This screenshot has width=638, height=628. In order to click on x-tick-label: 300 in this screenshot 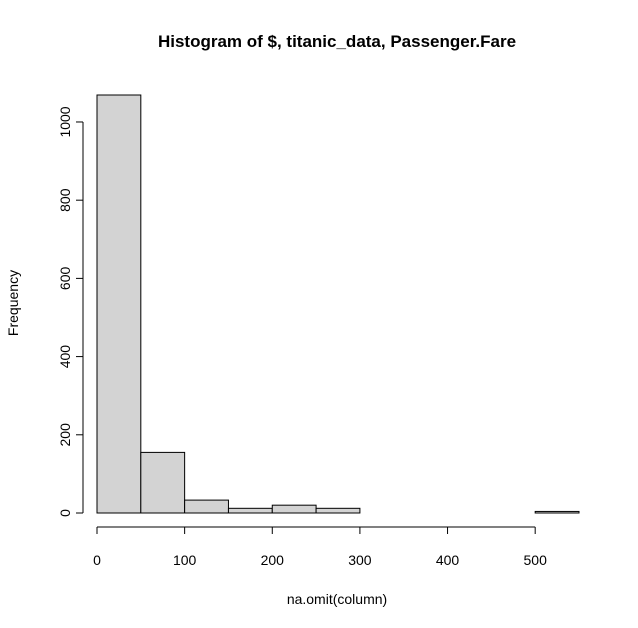, I will do `click(360, 560)`.